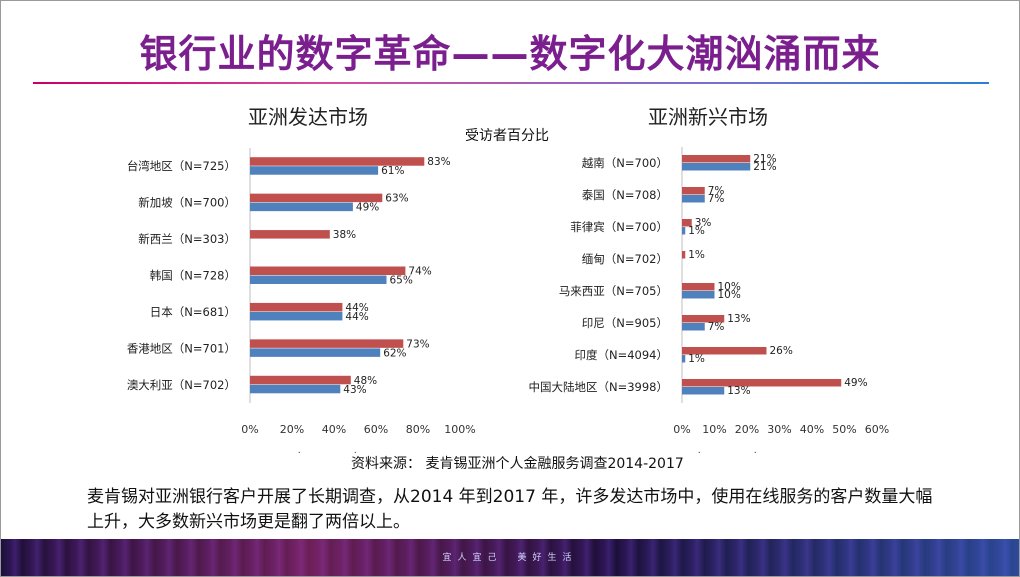 The height and width of the screenshot is (577, 1020). I want to click on data-label: 48%, so click(365, 381).